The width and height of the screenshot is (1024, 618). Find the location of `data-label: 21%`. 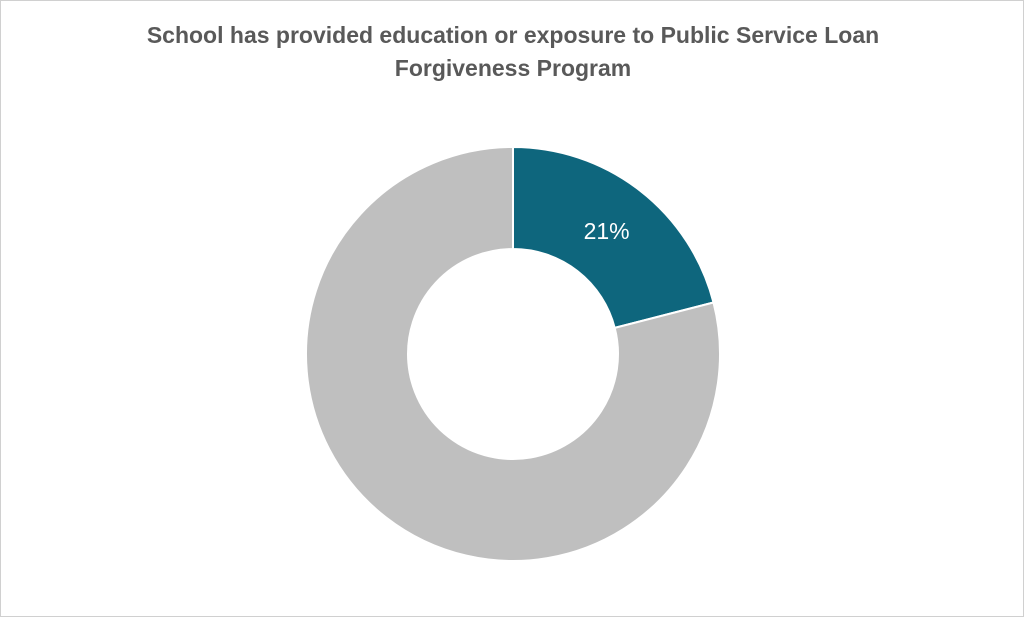

data-label: 21% is located at coordinates (607, 231).